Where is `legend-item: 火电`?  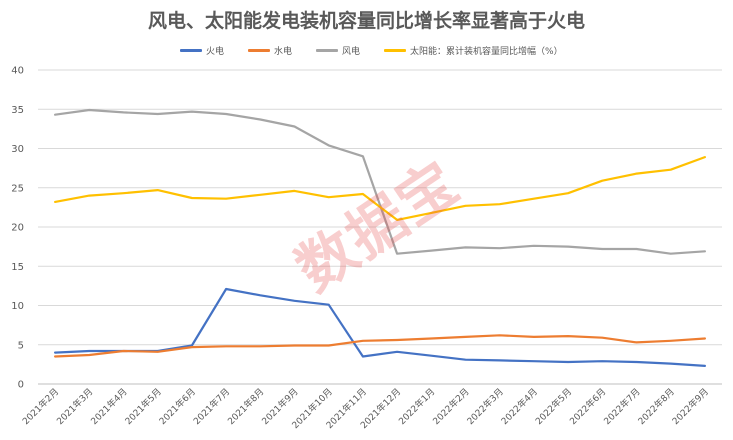
legend-item: 火电 is located at coordinates (202, 50).